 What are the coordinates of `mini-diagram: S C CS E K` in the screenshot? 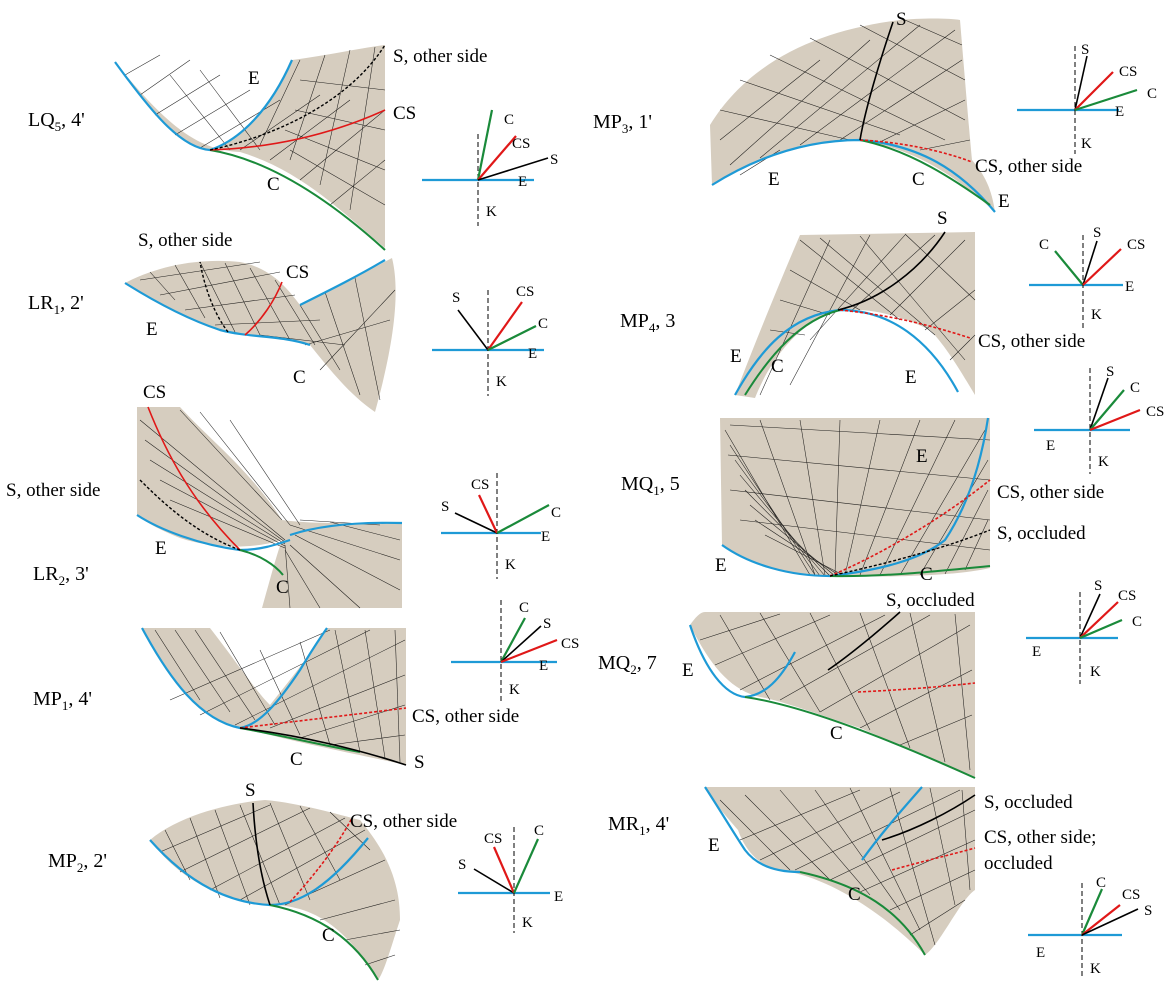 It's located at (1099, 419).